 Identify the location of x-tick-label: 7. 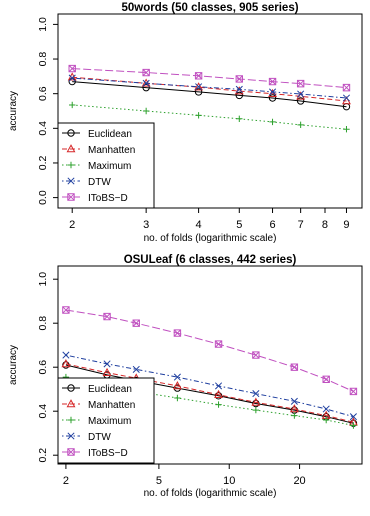
(301, 225).